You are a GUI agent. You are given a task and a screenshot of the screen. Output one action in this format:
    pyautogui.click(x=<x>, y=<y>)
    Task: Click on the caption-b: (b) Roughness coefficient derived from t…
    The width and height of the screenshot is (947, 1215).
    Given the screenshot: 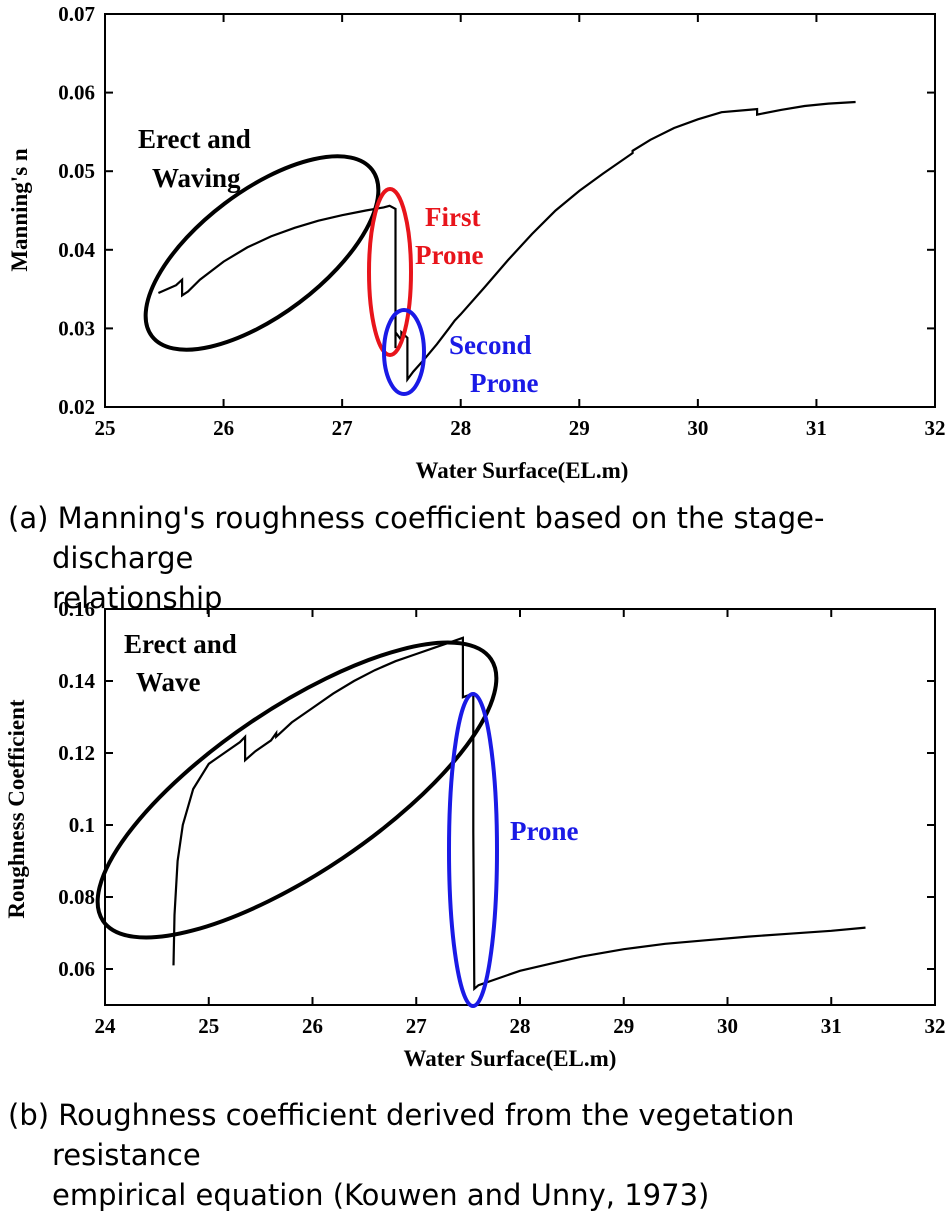 What is the action you would take?
    pyautogui.click(x=475, y=1155)
    